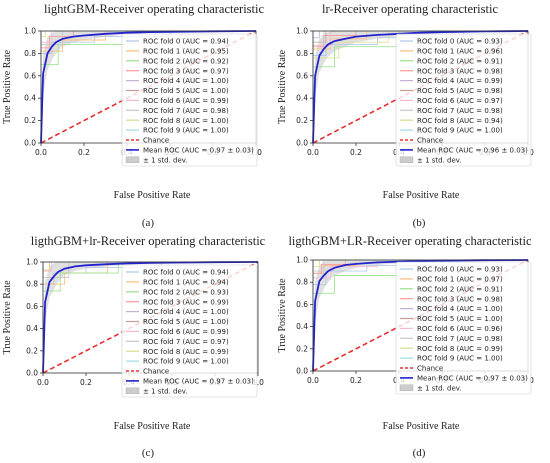  I want to click on legend-entry: Mean ROC (AUC = 0.96 ± 0.03), so click(472, 151).